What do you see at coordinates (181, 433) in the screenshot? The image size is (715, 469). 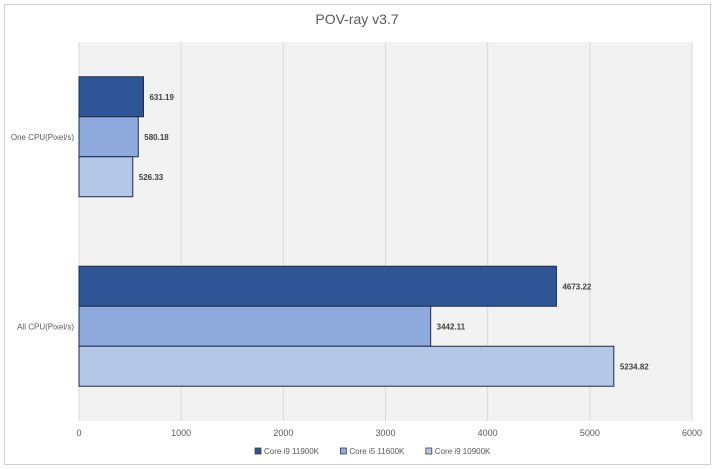 I see `x-tick-label: 1000` at bounding box center [181, 433].